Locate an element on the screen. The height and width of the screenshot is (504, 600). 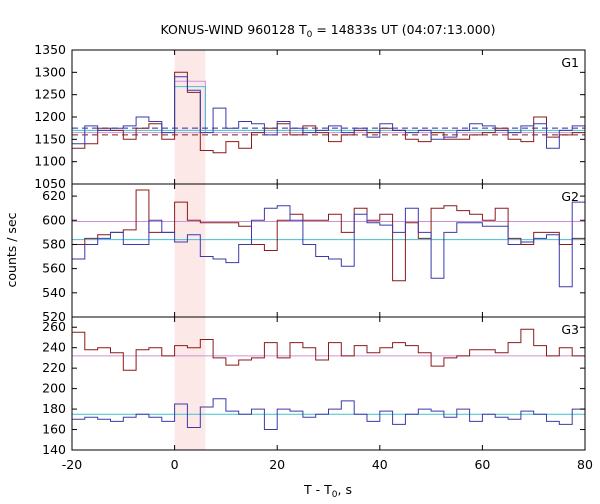
g3-y-tick-label: 240 is located at coordinates (54, 347).